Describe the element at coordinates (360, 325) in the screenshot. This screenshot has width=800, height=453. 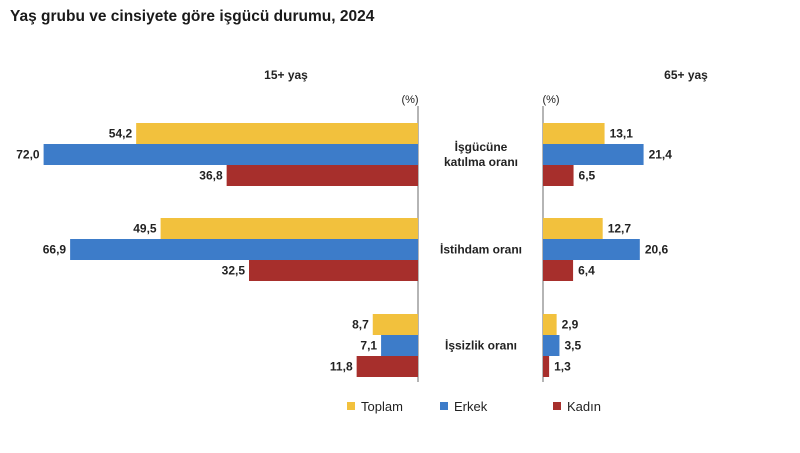
I see `left-issizlik-orani-toplam-label: 8,7` at that location.